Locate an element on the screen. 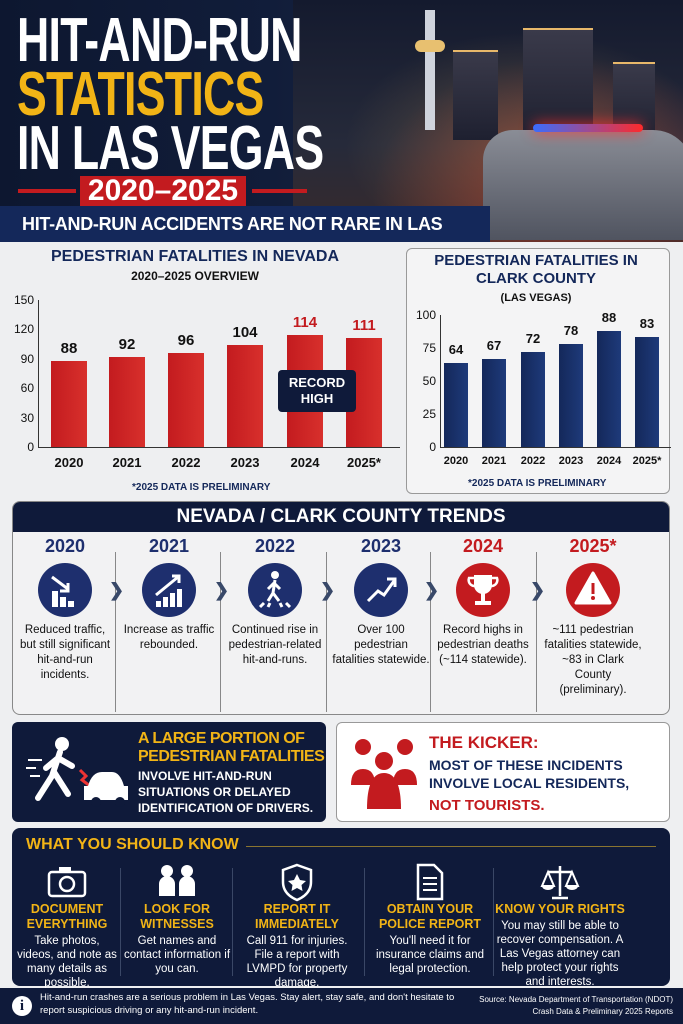  bar-value-label: 114 is located at coordinates (305, 323).